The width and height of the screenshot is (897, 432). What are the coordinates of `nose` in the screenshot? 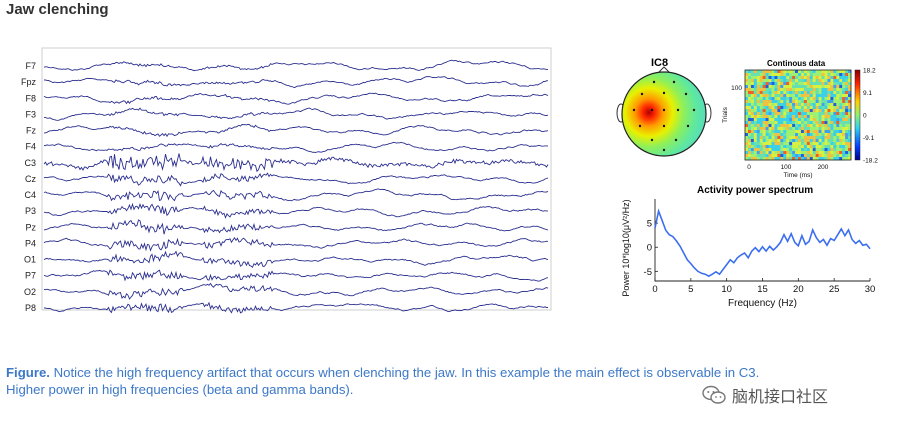 It's located at (664, 70).